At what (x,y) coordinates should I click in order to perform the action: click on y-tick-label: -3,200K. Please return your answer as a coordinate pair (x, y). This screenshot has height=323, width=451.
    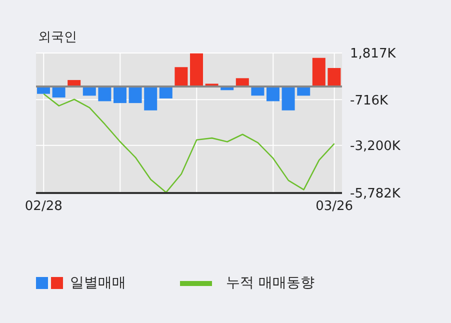
    Looking at the image, I should click on (375, 146).